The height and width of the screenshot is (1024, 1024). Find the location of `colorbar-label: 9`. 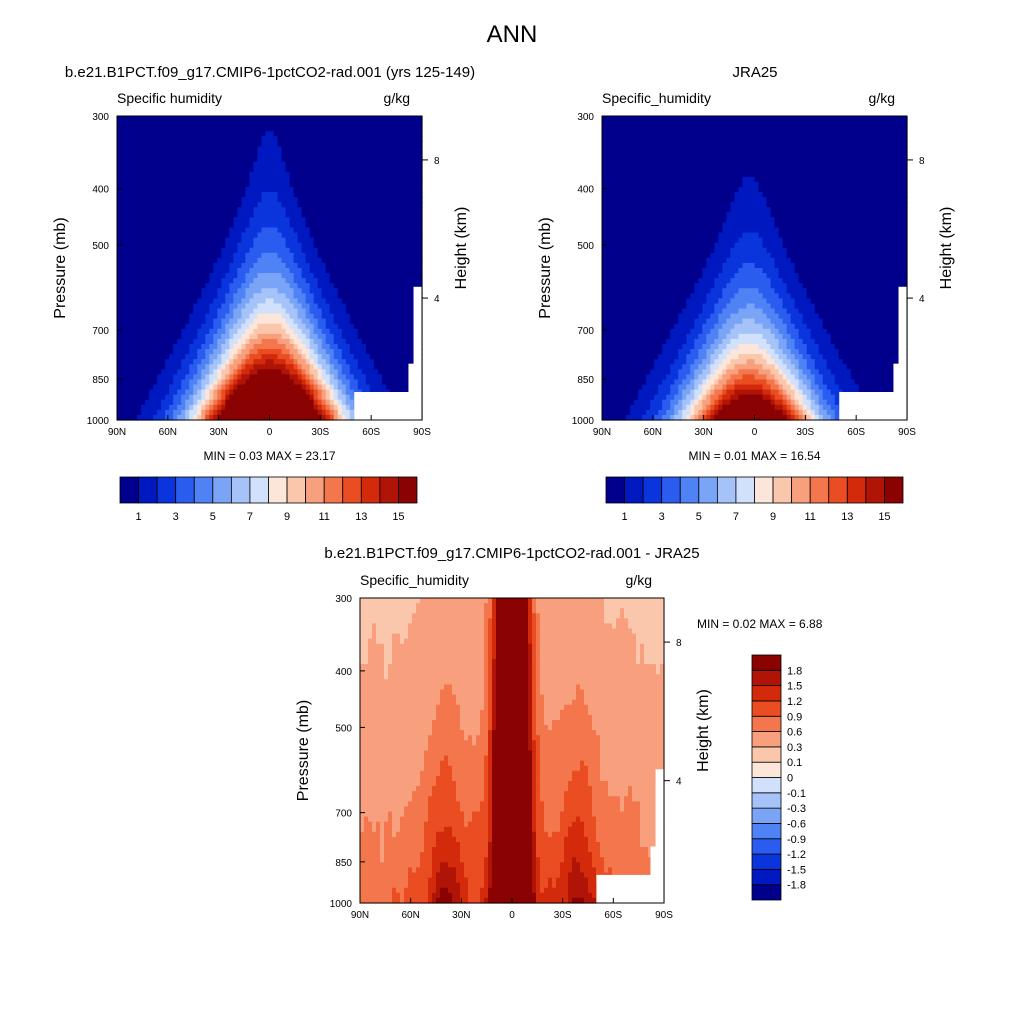

colorbar-label: 9 is located at coordinates (287, 517).